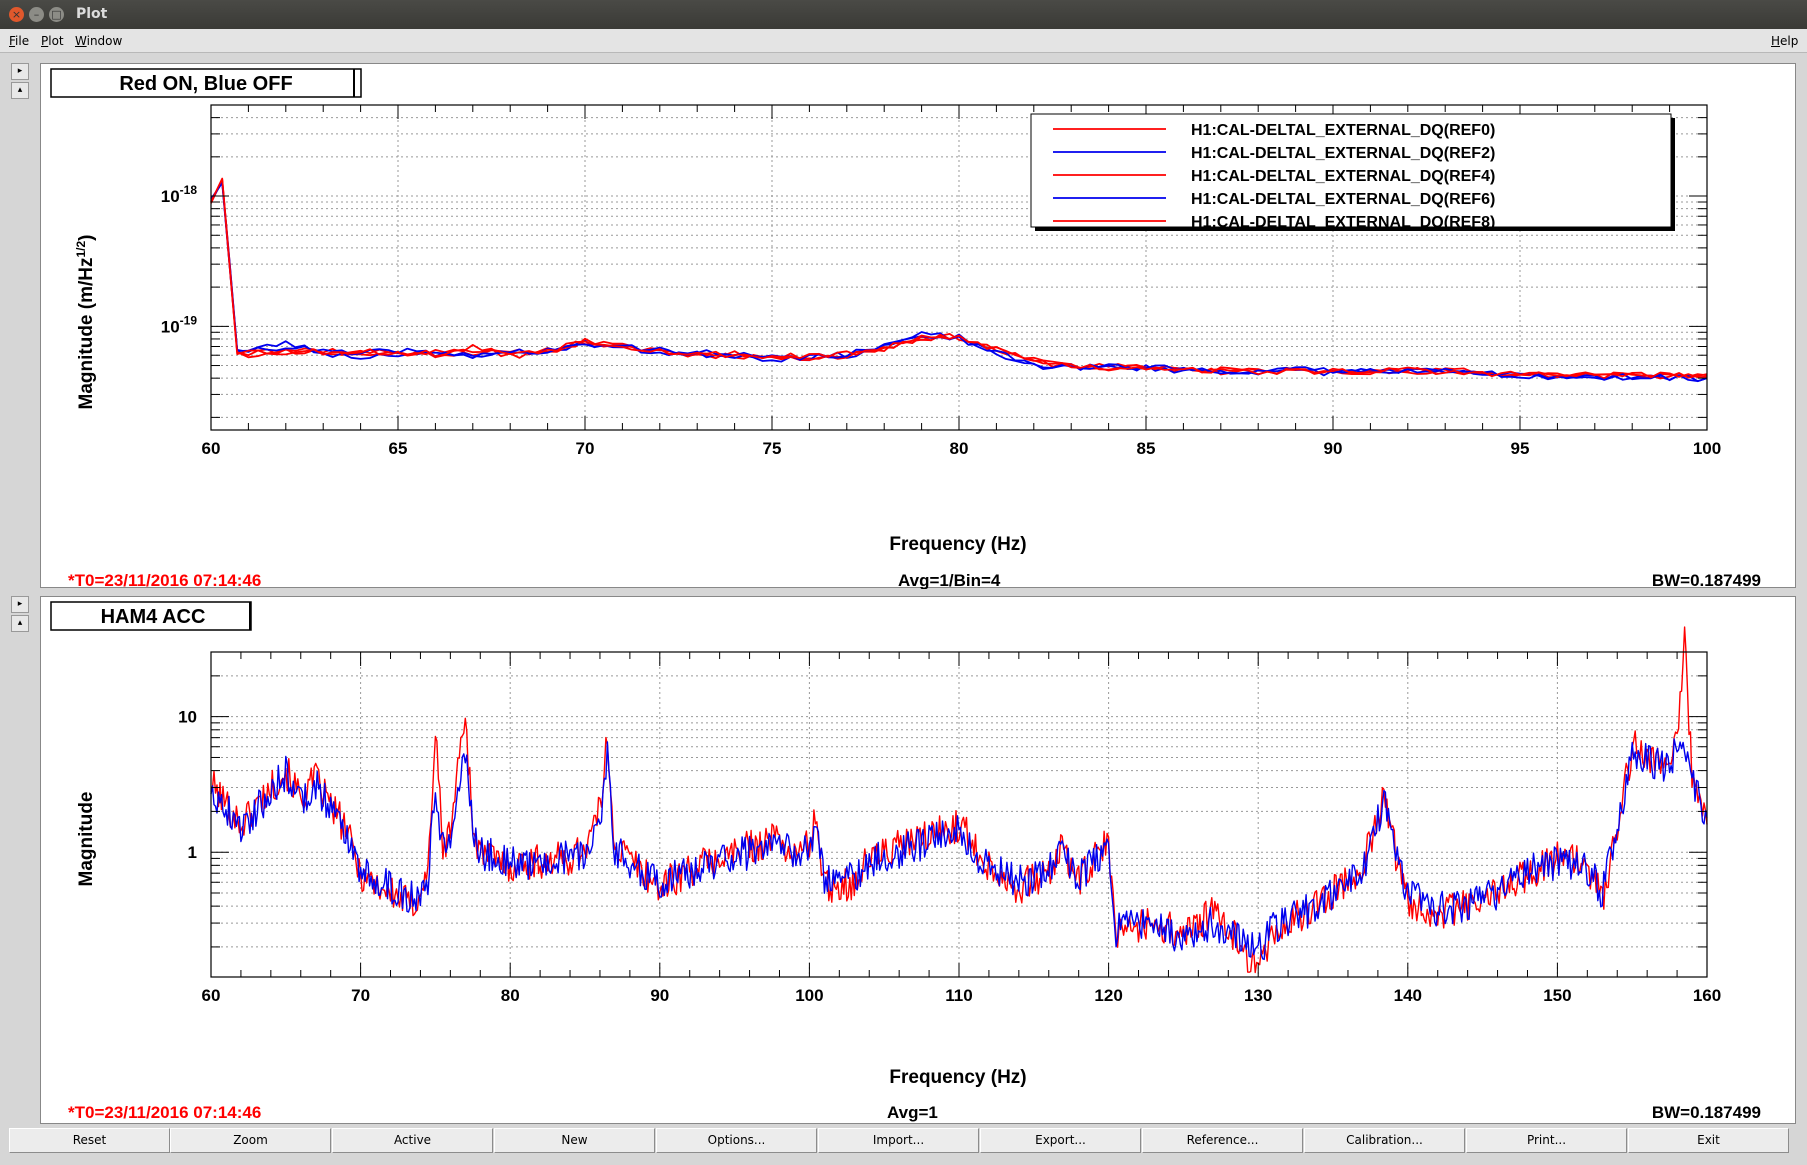 The image size is (1807, 1165). What do you see at coordinates (1343, 130) in the screenshot?
I see `legend-entry: H1:CAL-DELTAL_EXTERNAL_DQ(REF0)` at bounding box center [1343, 130].